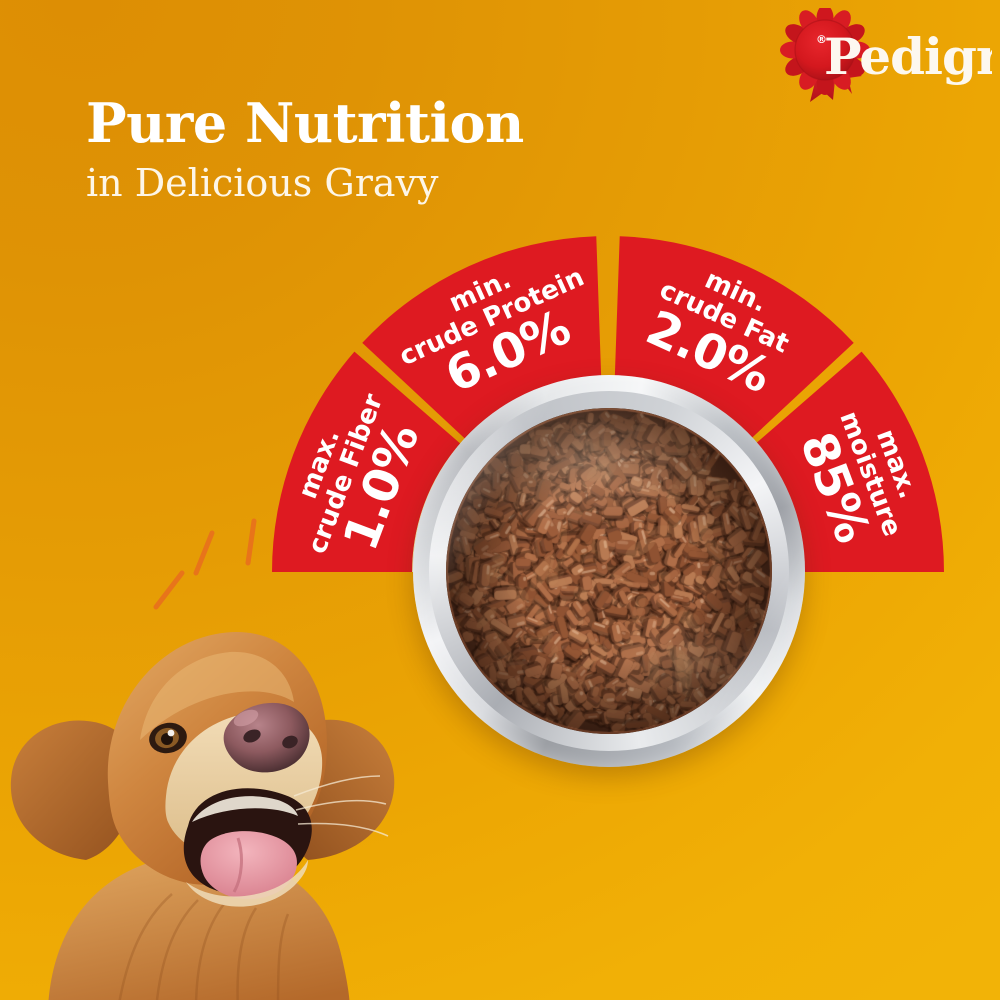 This screenshot has width=1000, height=1000. I want to click on dog-nose-highlight, so click(246, 718).